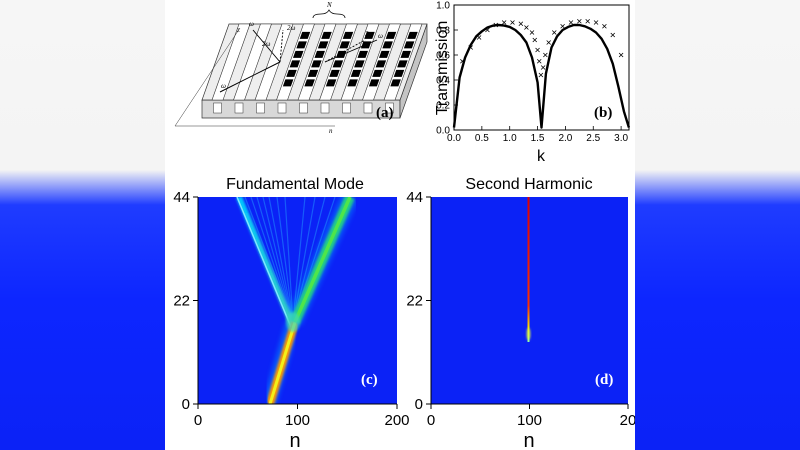 The image size is (800, 450). I want to click on plot-c-beams, so click(297, 300).